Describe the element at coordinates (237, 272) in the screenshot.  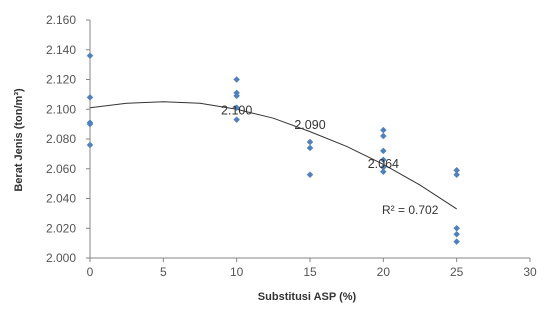
I see `x-tick-label: 10` at that location.